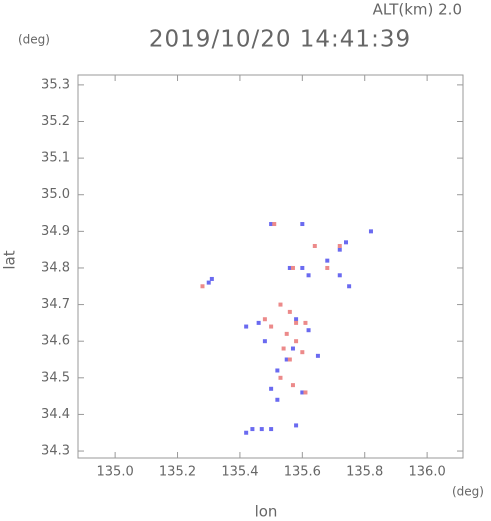  What do you see at coordinates (280, 40) in the screenshot?
I see `chart-title: 2019/10/20 14:41:39` at bounding box center [280, 40].